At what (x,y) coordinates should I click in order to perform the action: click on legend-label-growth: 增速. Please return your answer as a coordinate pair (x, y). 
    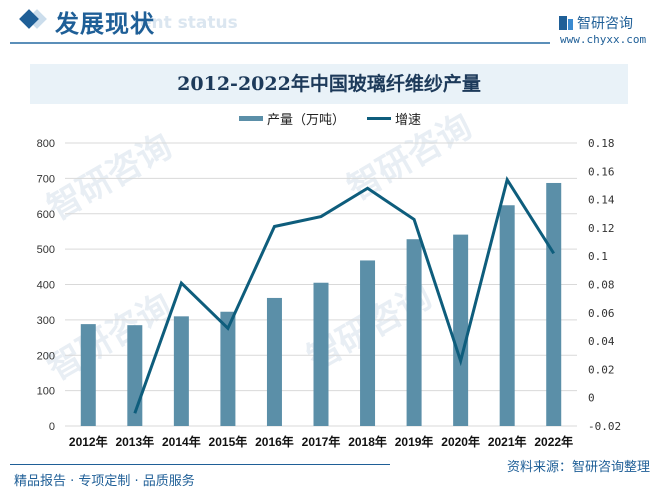
    Looking at the image, I should click on (408, 120).